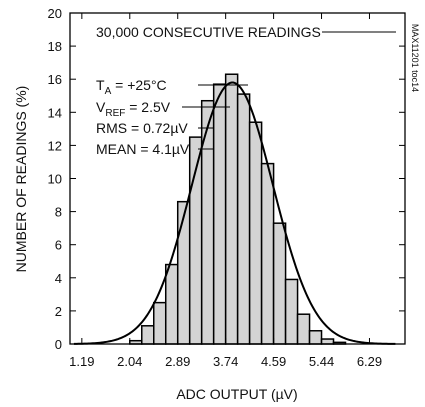 This screenshot has height=407, width=425. What do you see at coordinates (55, 13) in the screenshot?
I see `y-tick-label: 20` at bounding box center [55, 13].